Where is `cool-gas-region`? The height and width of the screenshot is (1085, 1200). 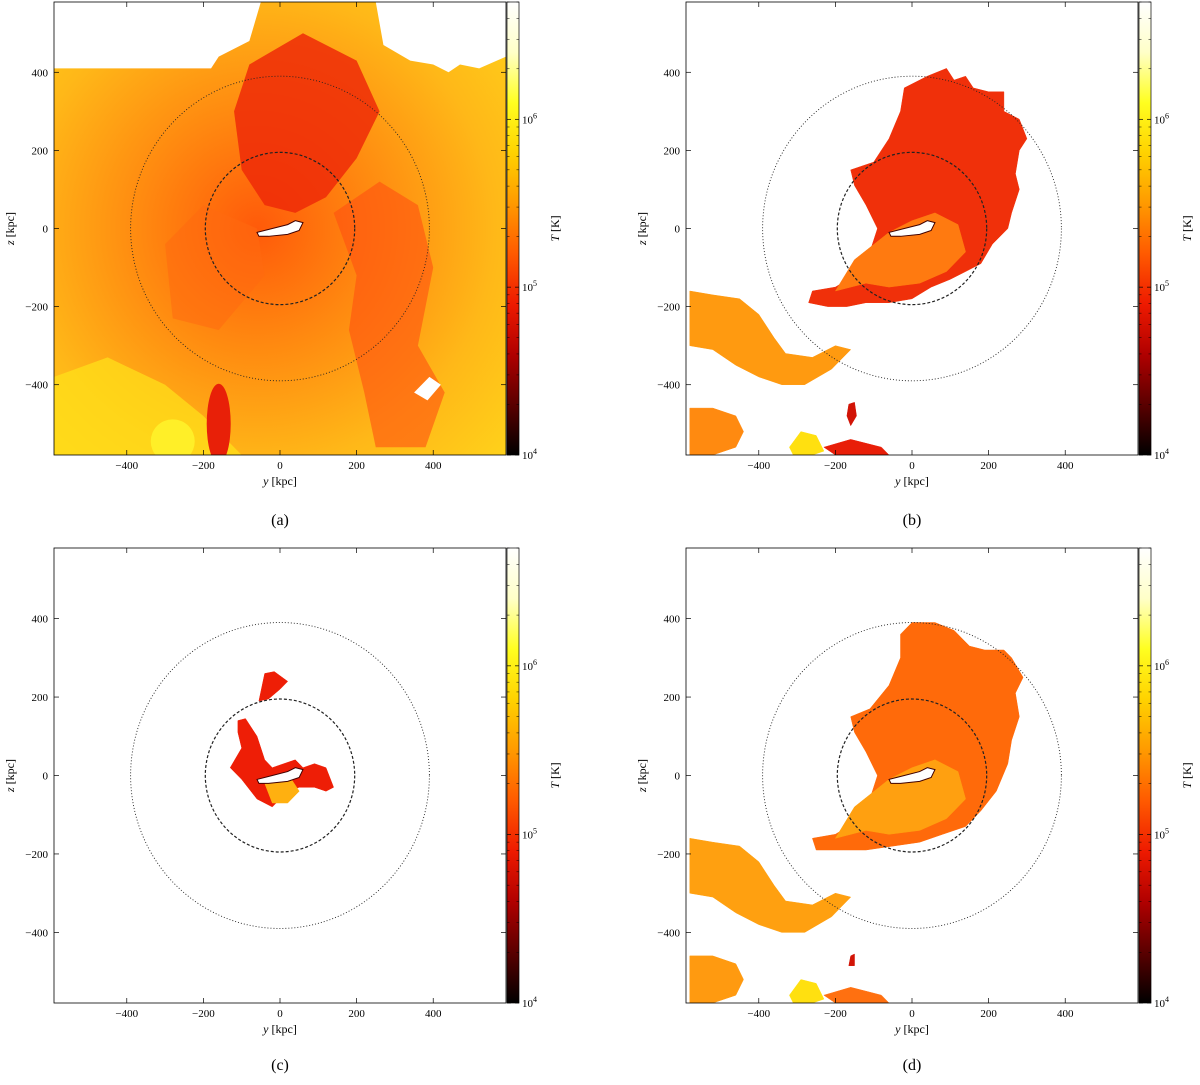
cool-gas-region is located at coordinates (148, 406).